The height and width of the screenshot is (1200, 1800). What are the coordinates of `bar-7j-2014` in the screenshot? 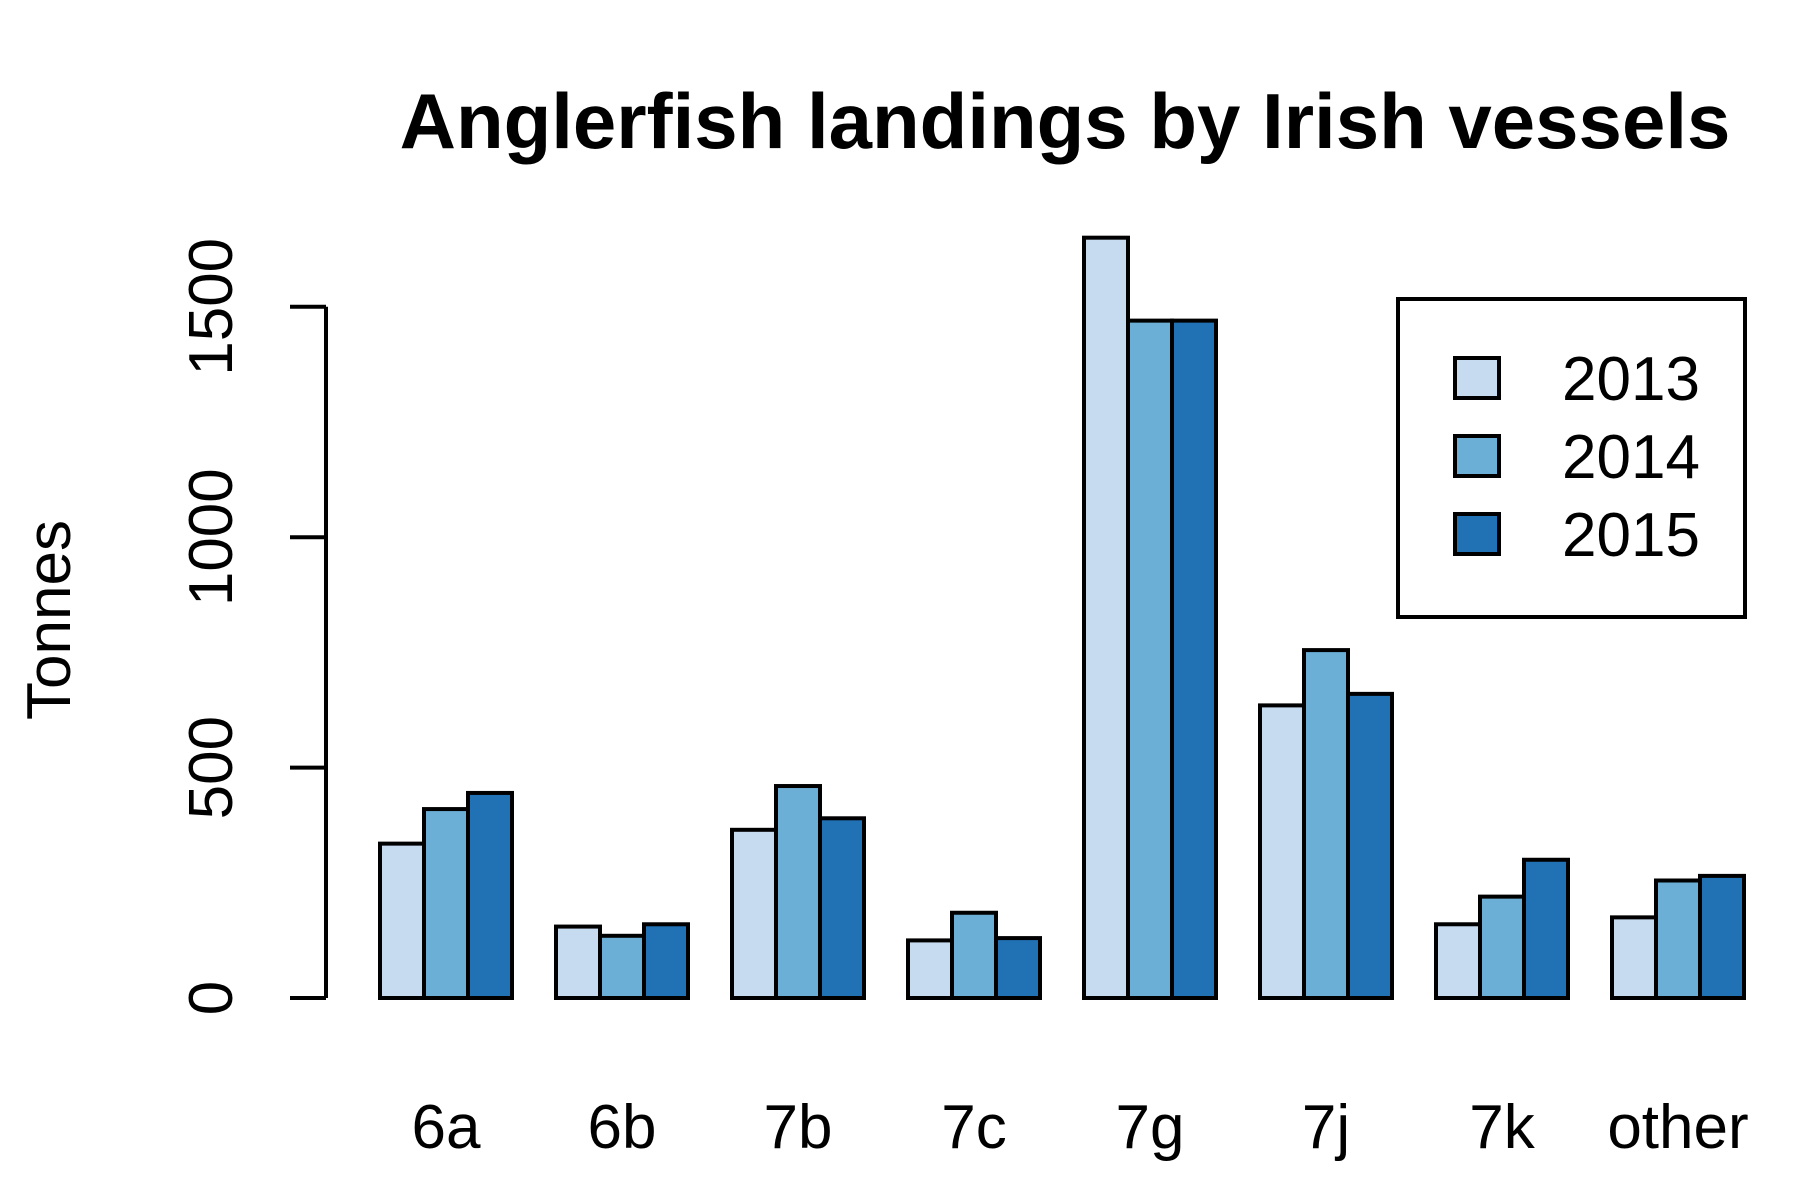 It's located at (1326, 824).